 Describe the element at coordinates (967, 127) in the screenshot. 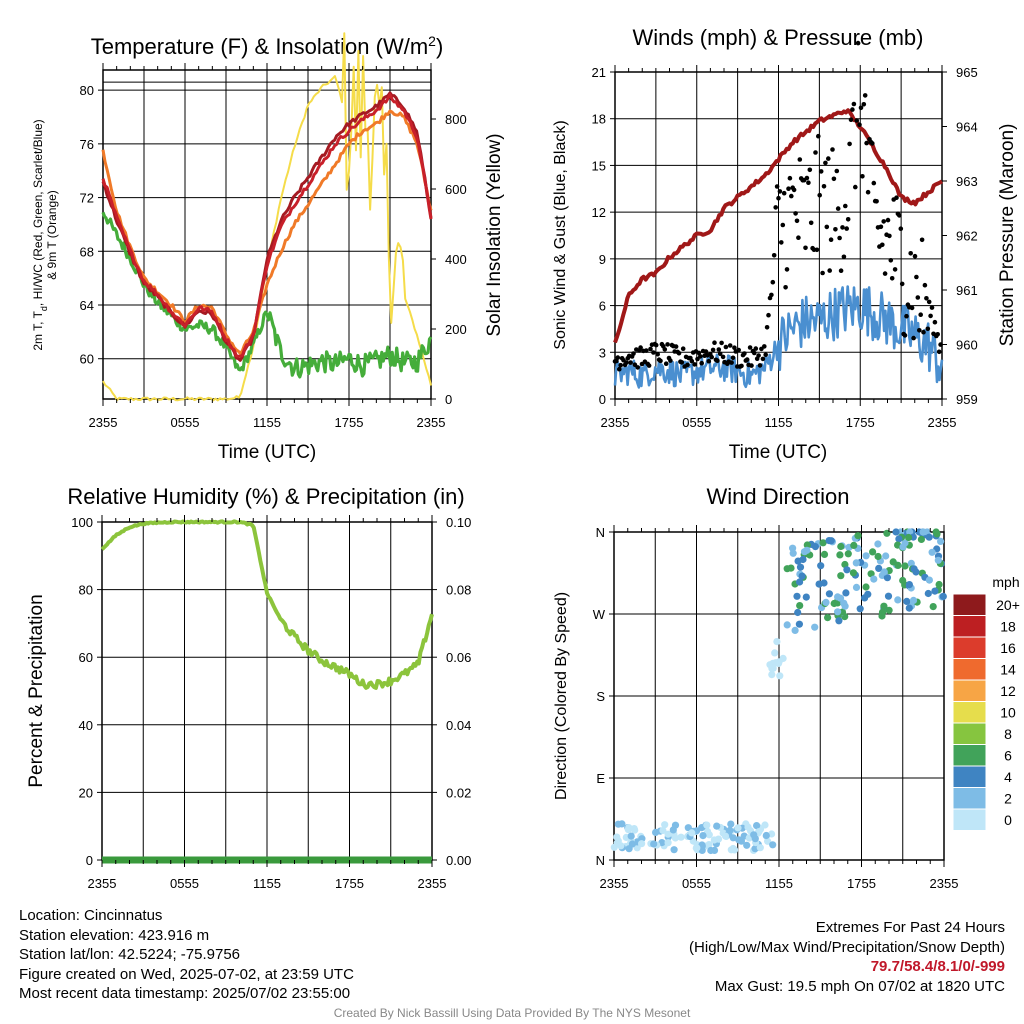

I see `y2-tick-label: 964` at that location.